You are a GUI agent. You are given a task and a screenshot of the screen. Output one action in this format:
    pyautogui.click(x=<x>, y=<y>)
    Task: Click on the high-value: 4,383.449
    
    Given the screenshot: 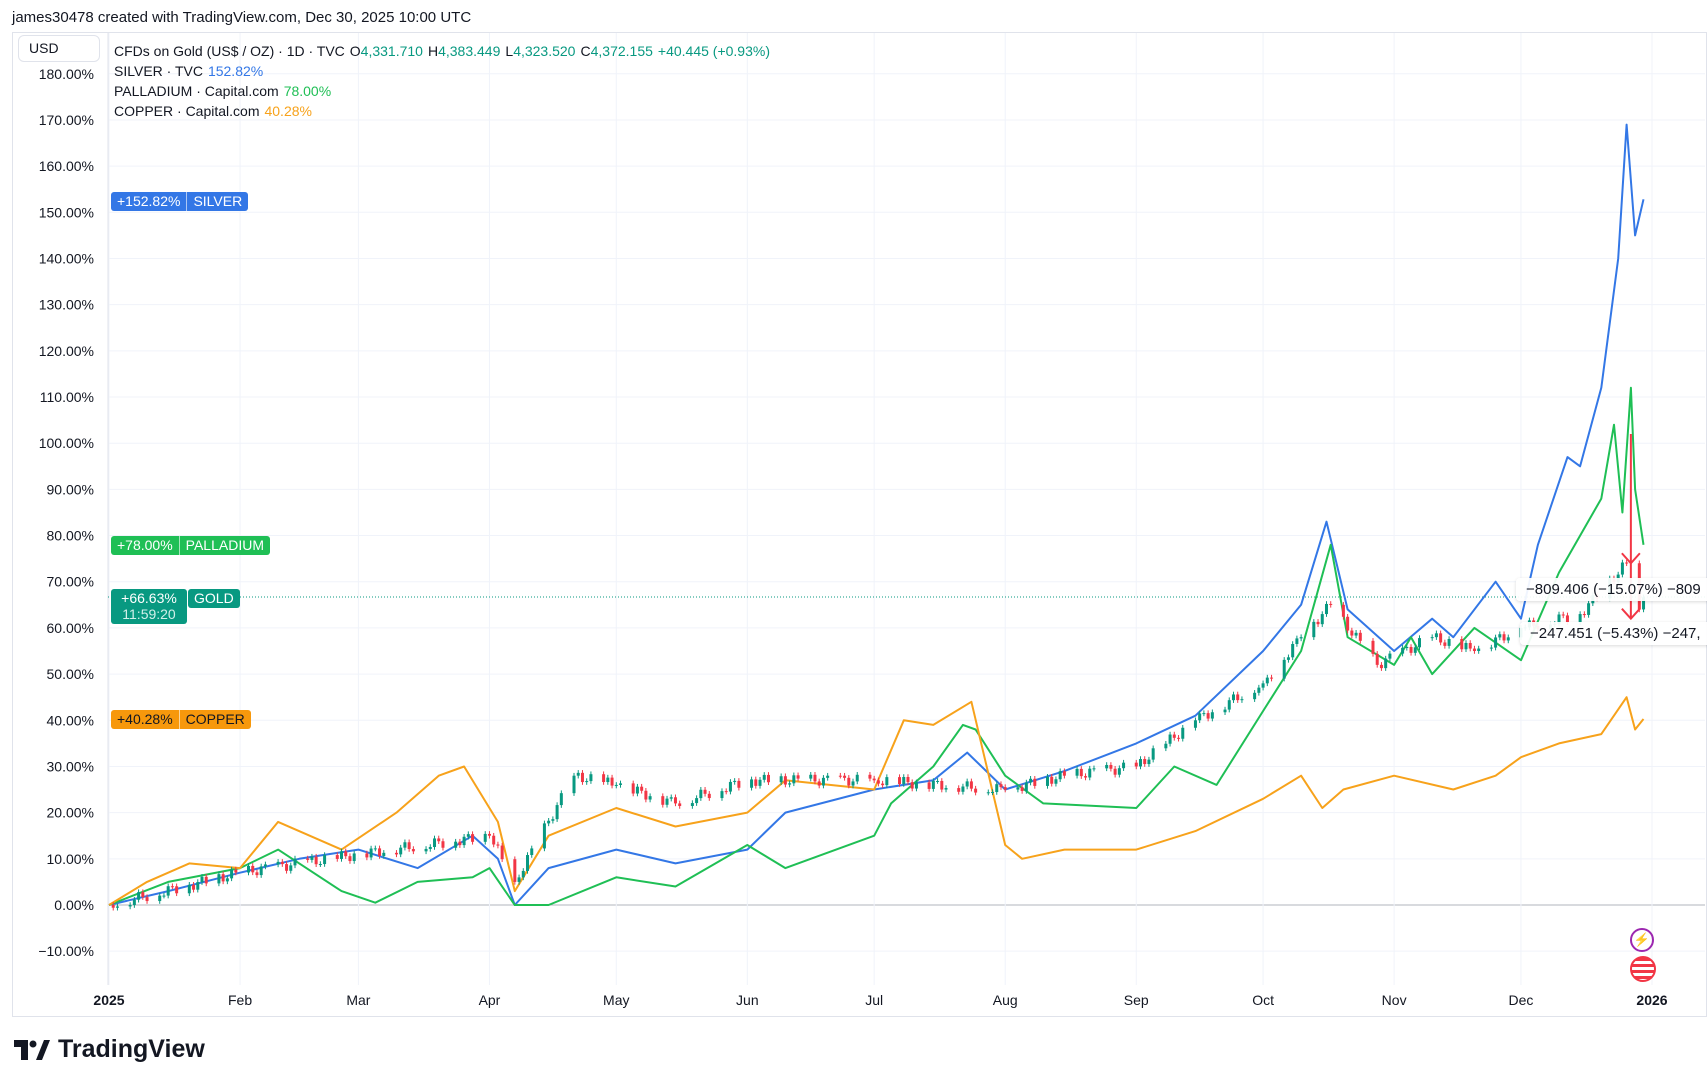 What is the action you would take?
    pyautogui.click(x=469, y=51)
    